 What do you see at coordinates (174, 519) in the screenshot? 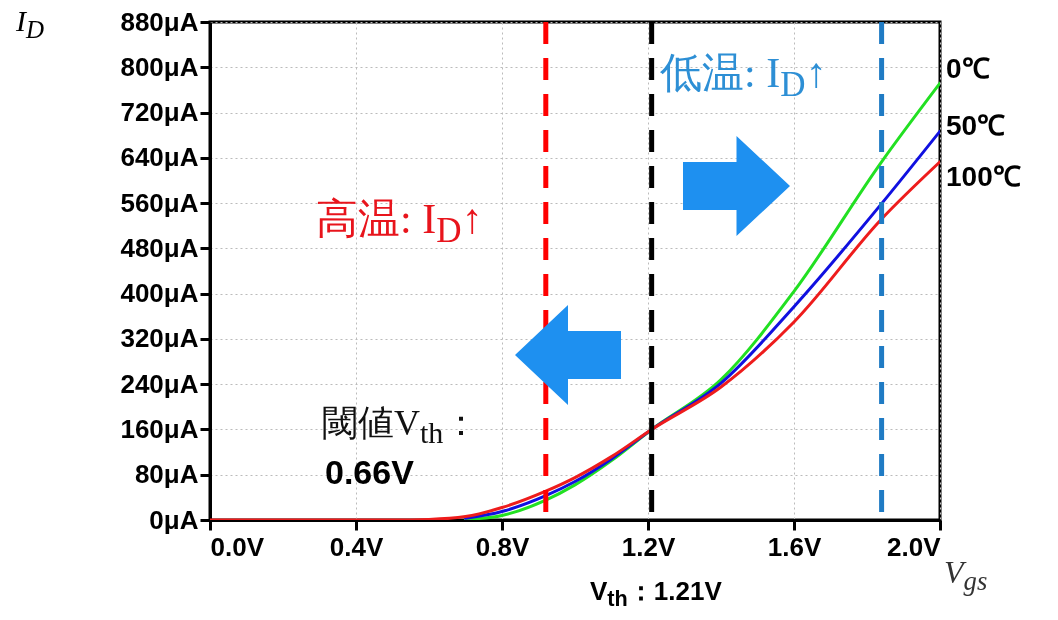
I see `y-tick-label: 0μA` at bounding box center [174, 519].